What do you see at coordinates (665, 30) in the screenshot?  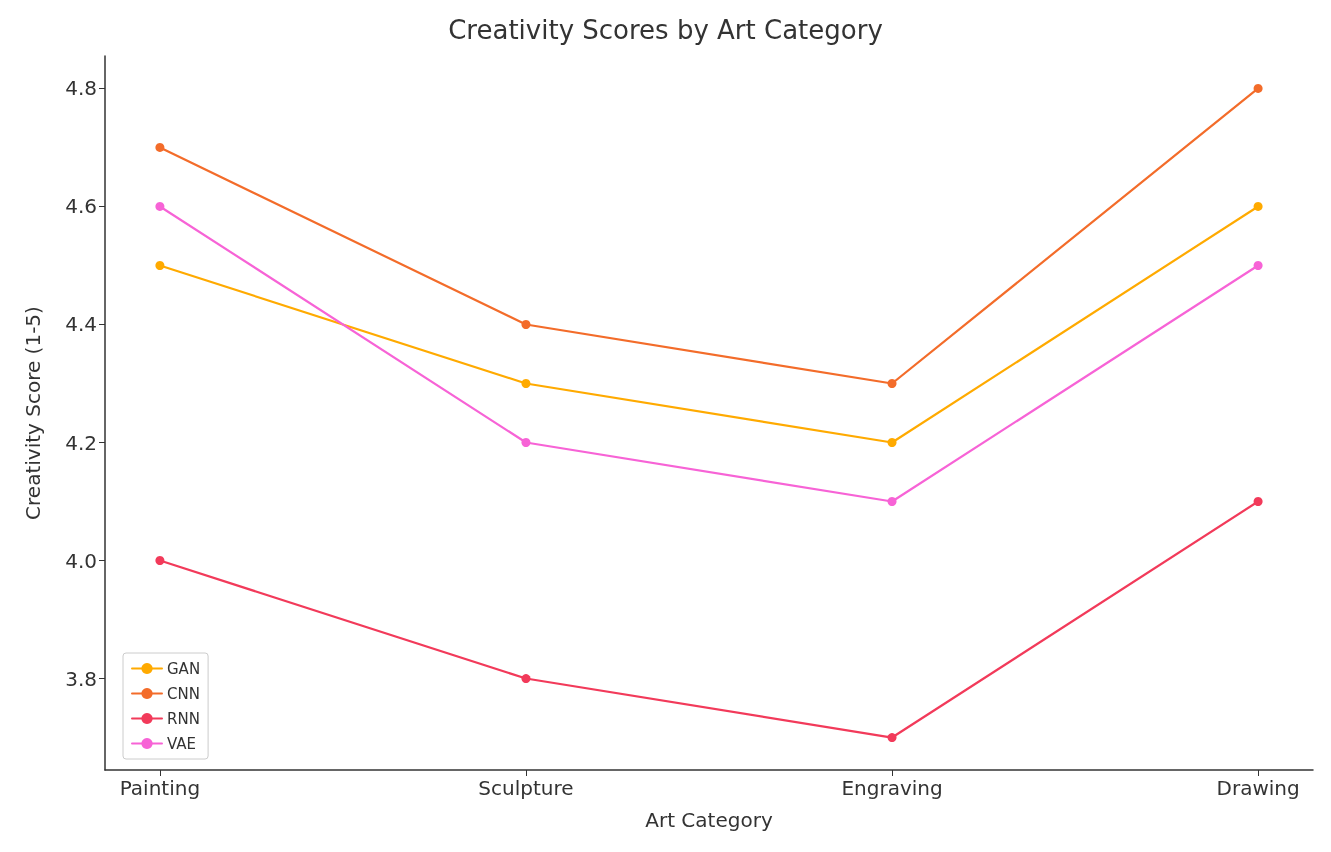 I see `chart-title: Creativity Scores by Art Category` at bounding box center [665, 30].